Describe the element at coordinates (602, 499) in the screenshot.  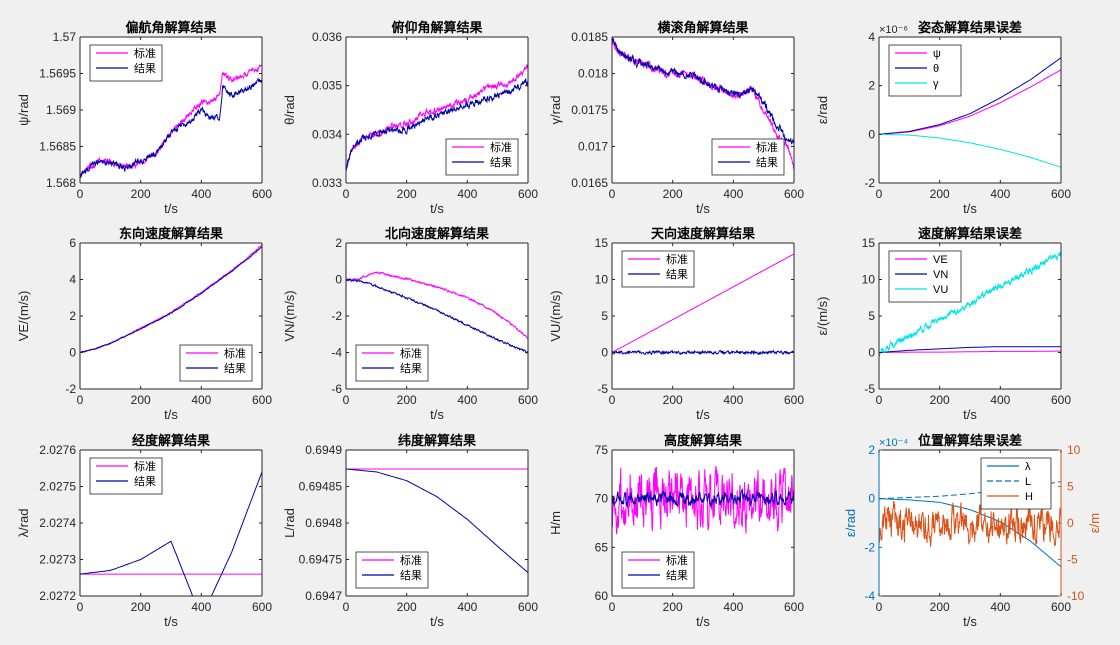
I see `y-tick-label: 70` at that location.